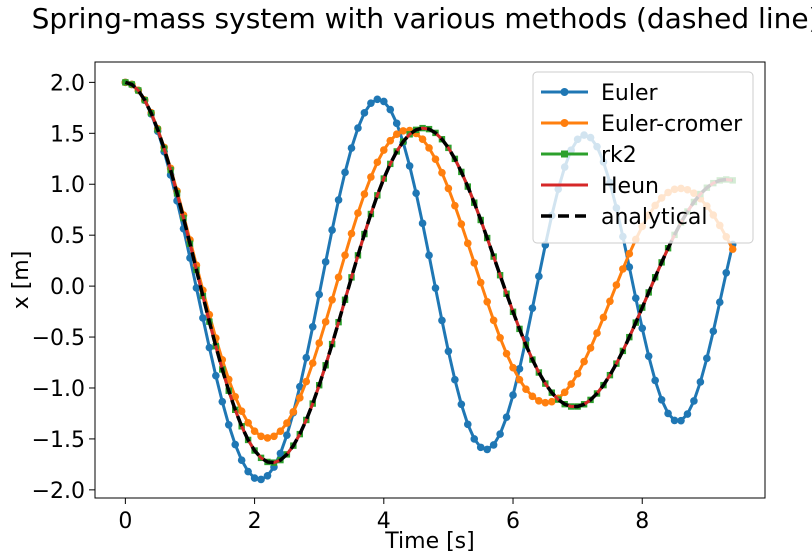 This screenshot has width=812, height=556. What do you see at coordinates (642, 521) in the screenshot?
I see `x-tick-label: 8` at bounding box center [642, 521].